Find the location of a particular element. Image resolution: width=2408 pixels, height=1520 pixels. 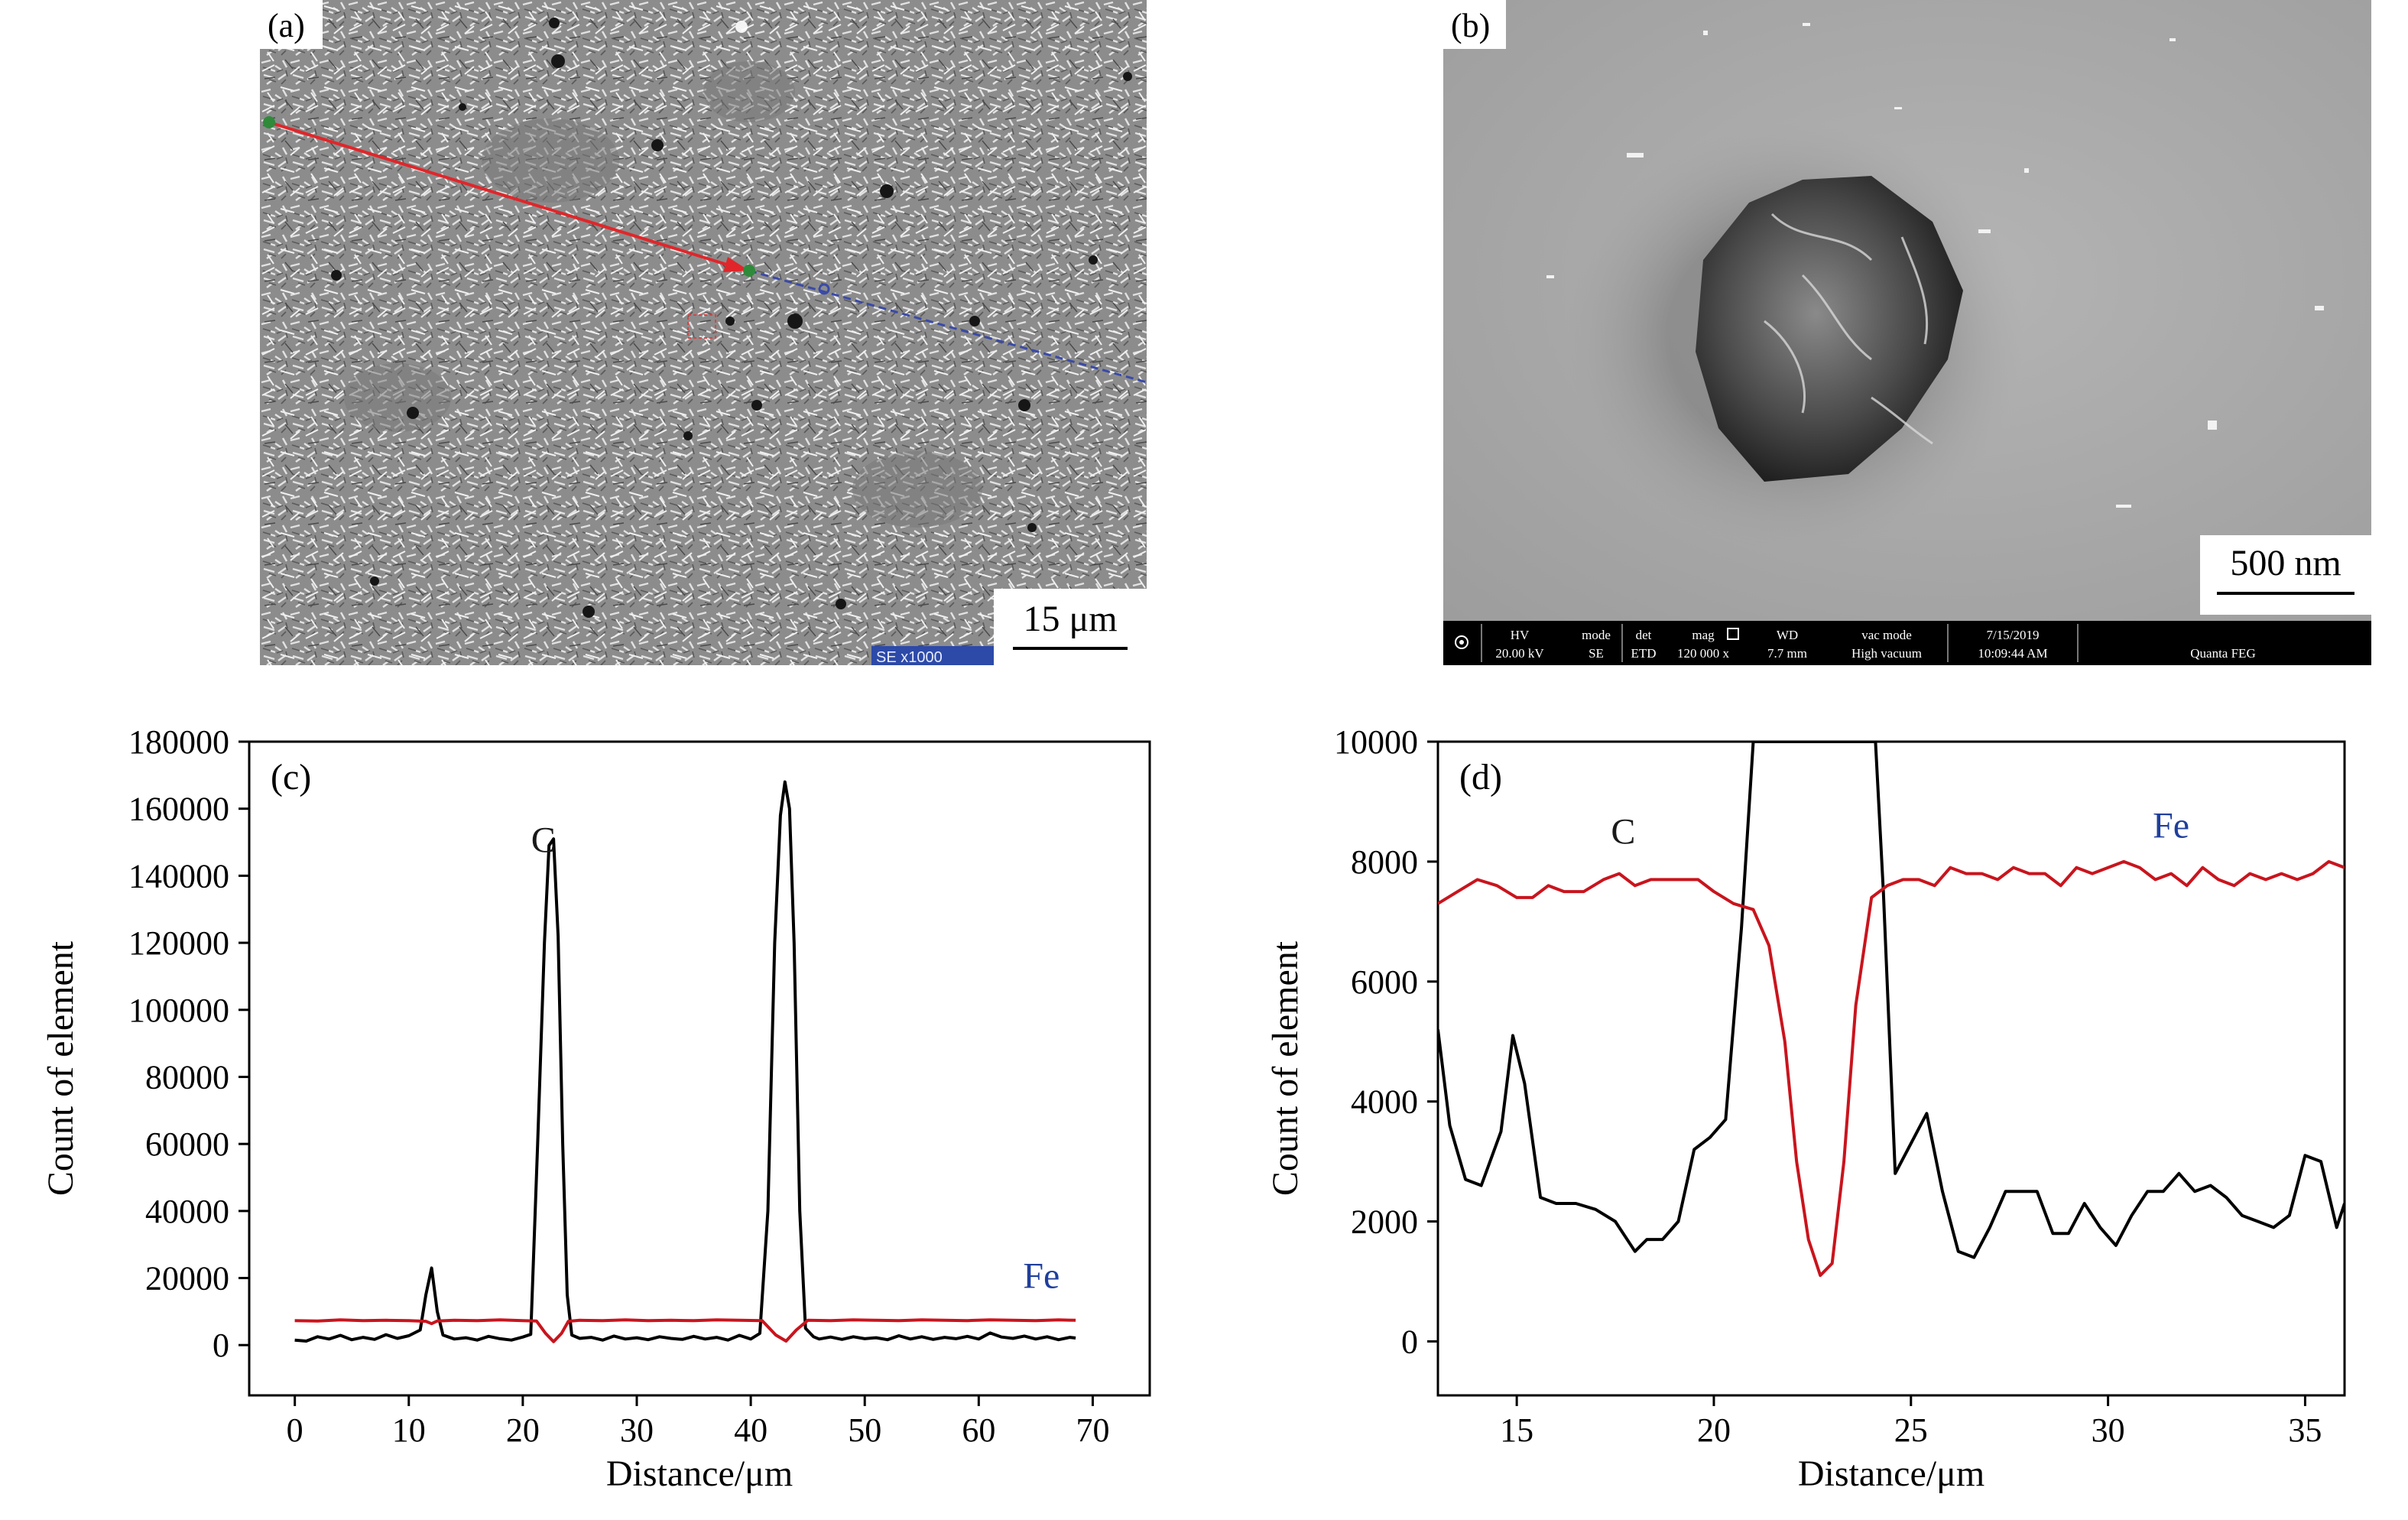

y-tick-label: 60000 is located at coordinates (187, 1144).